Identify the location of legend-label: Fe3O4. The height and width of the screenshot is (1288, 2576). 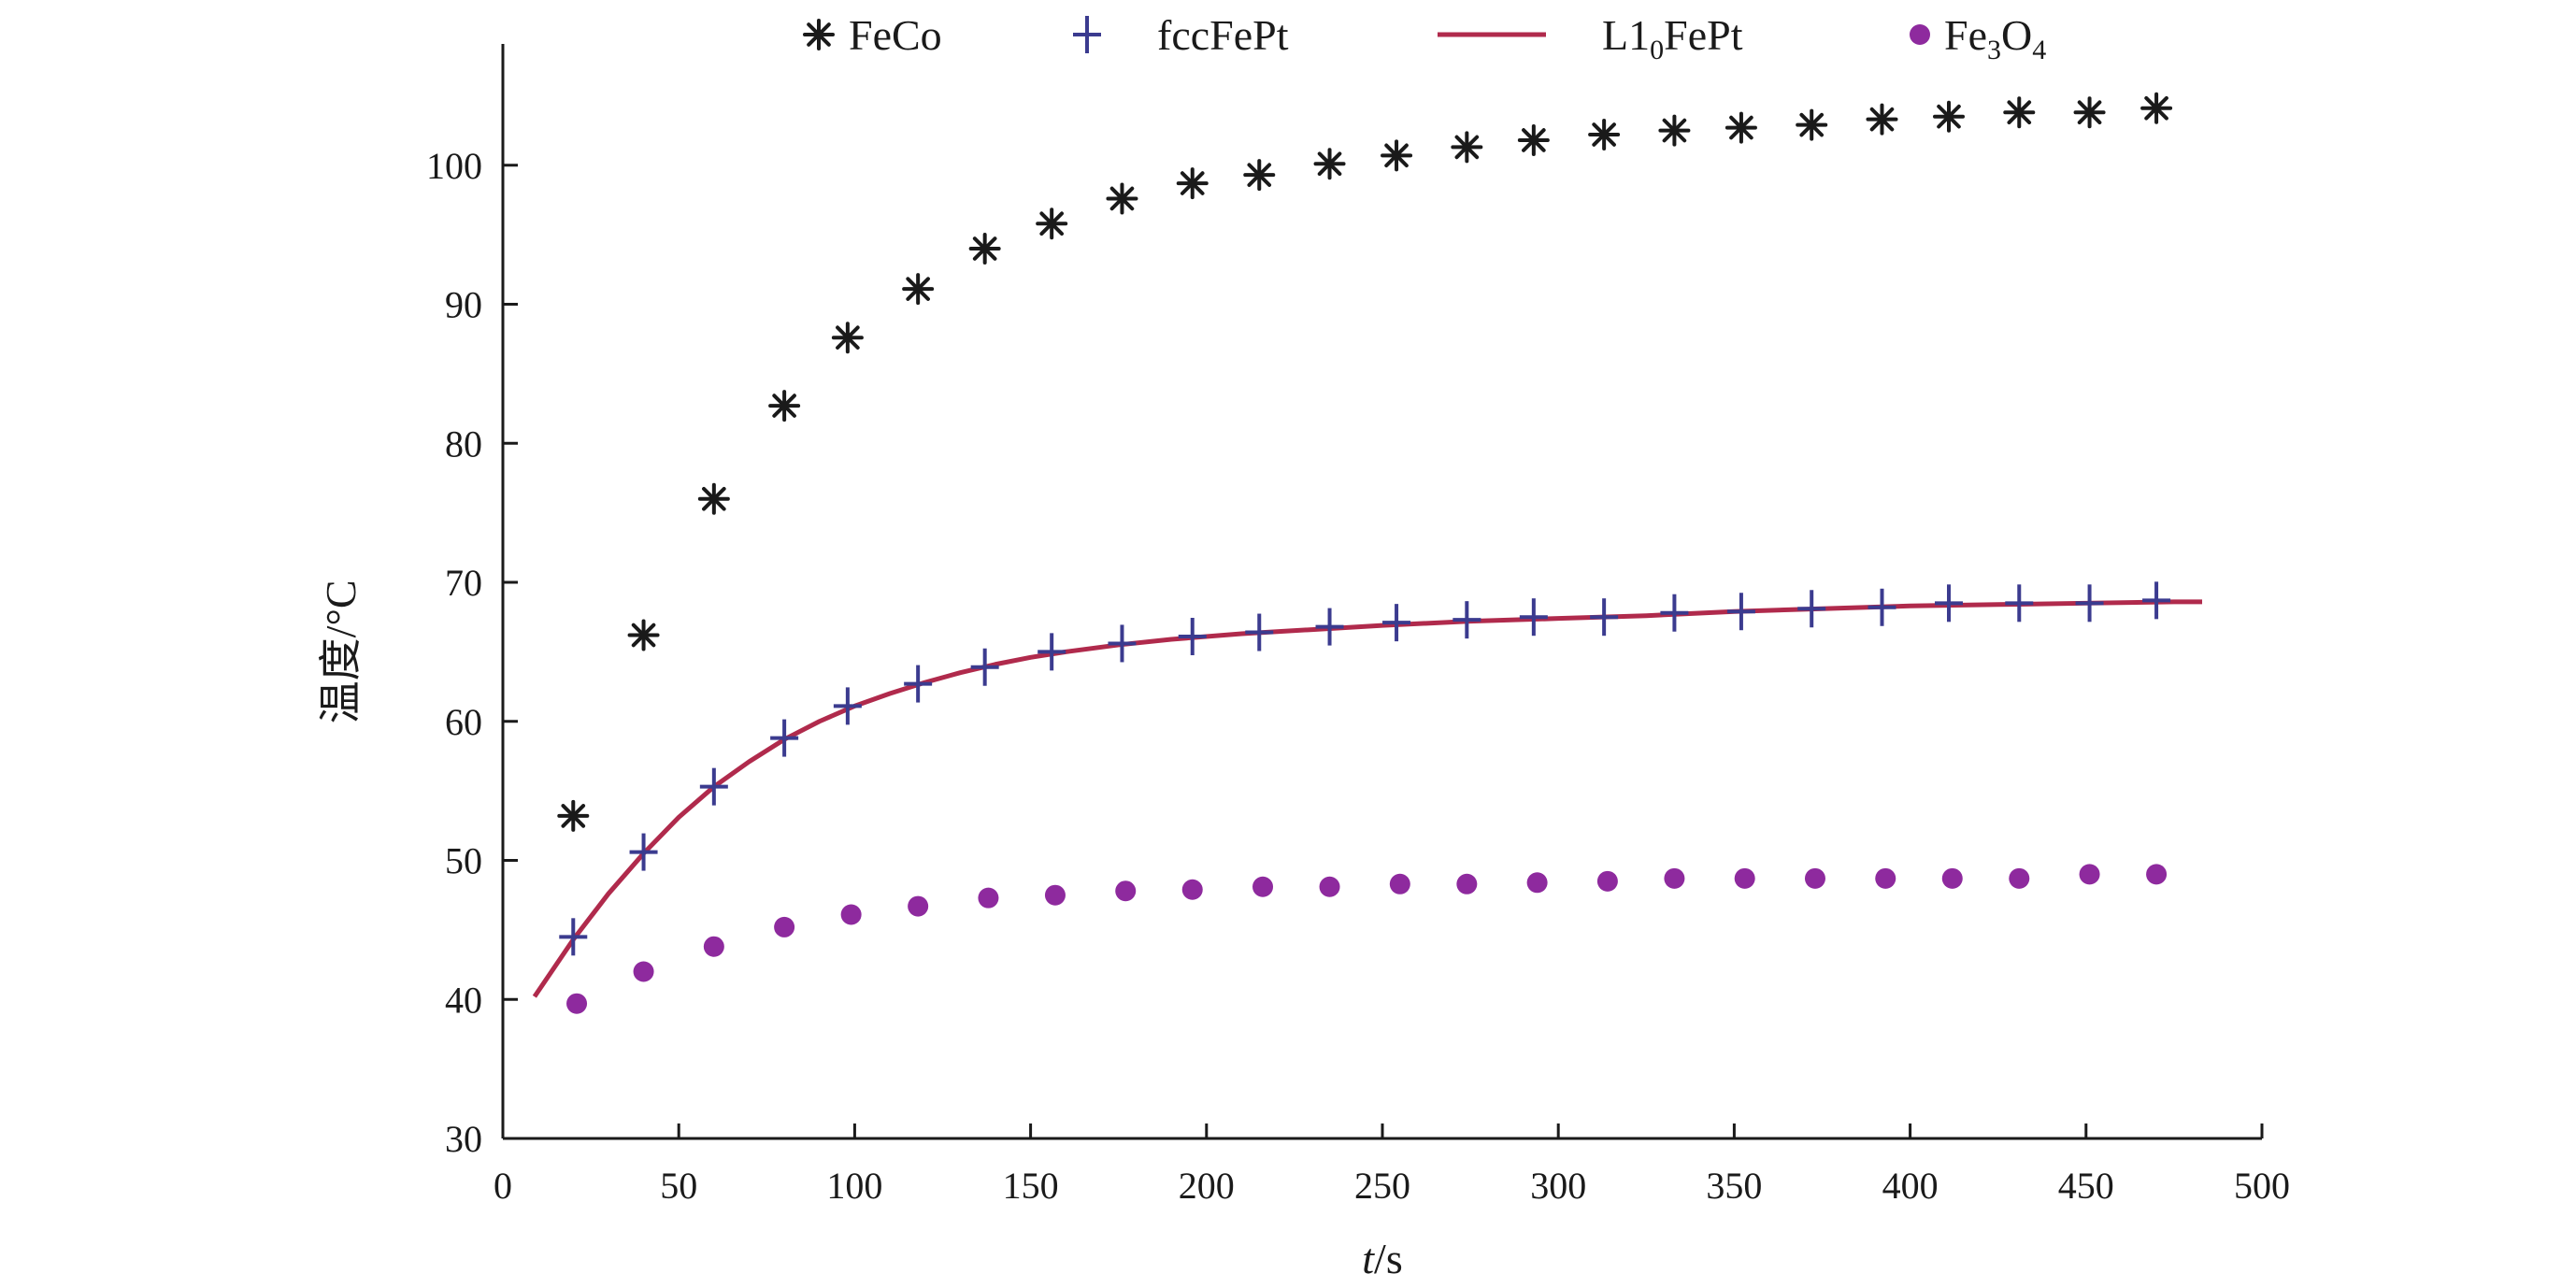
(1995, 38).